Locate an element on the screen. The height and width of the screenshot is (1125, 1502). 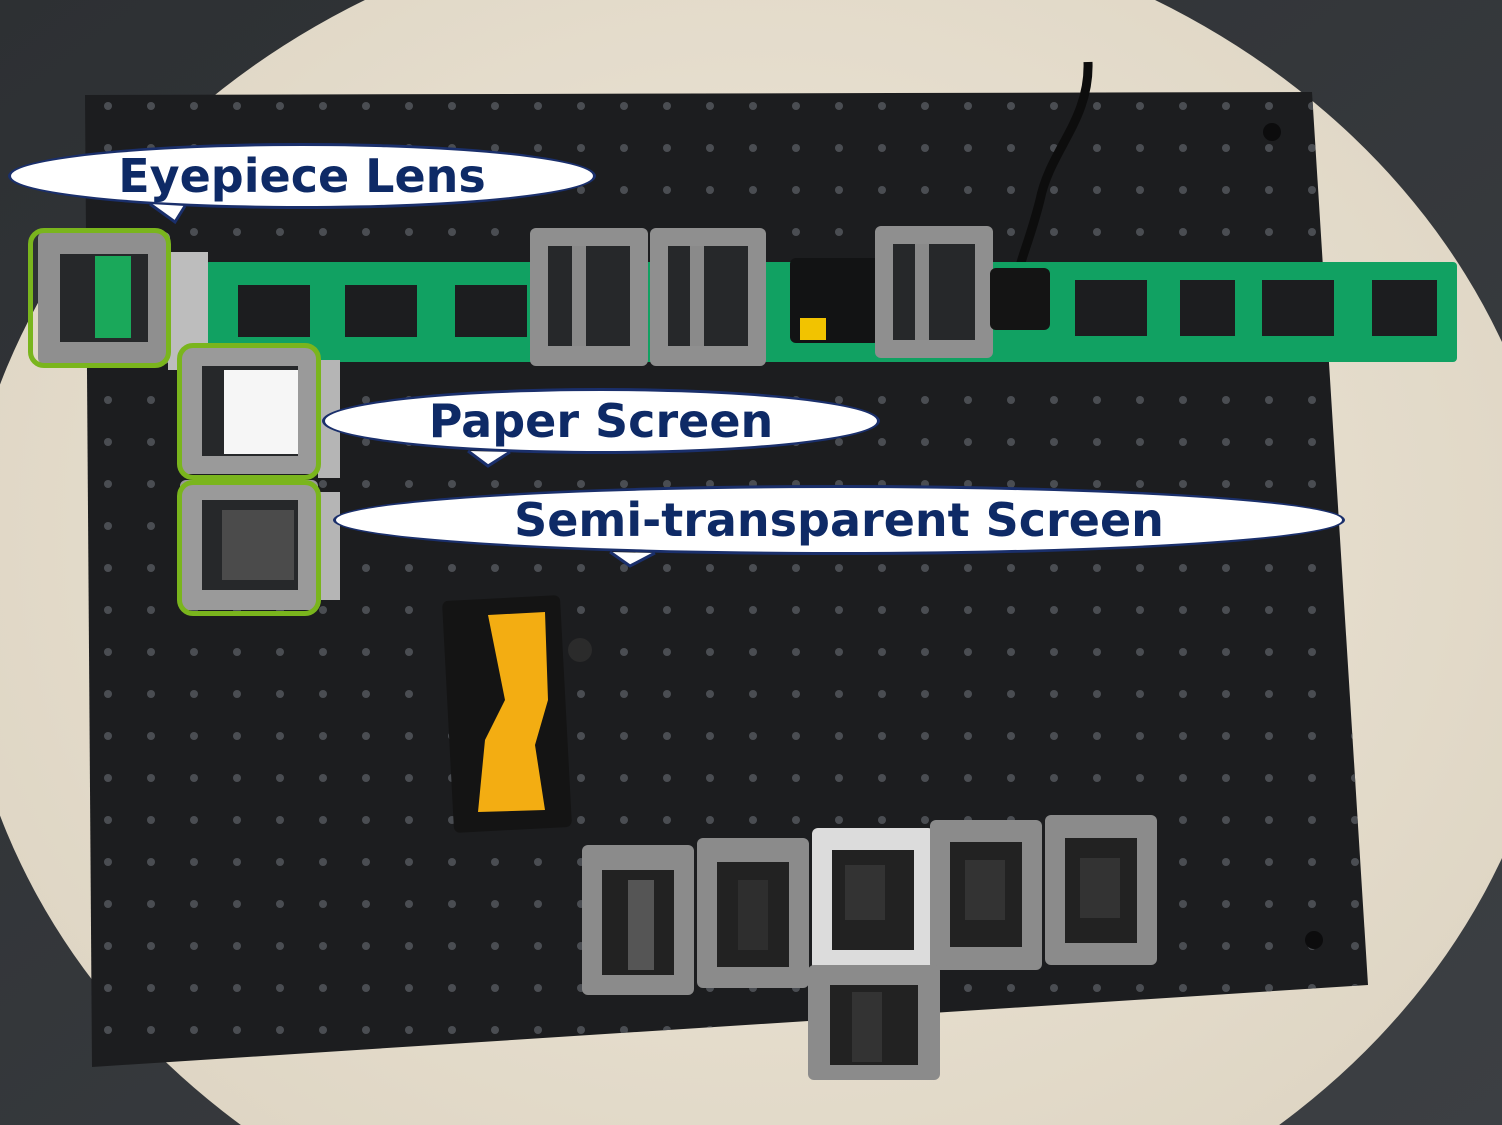
laser-module is located at coordinates (835, 300).